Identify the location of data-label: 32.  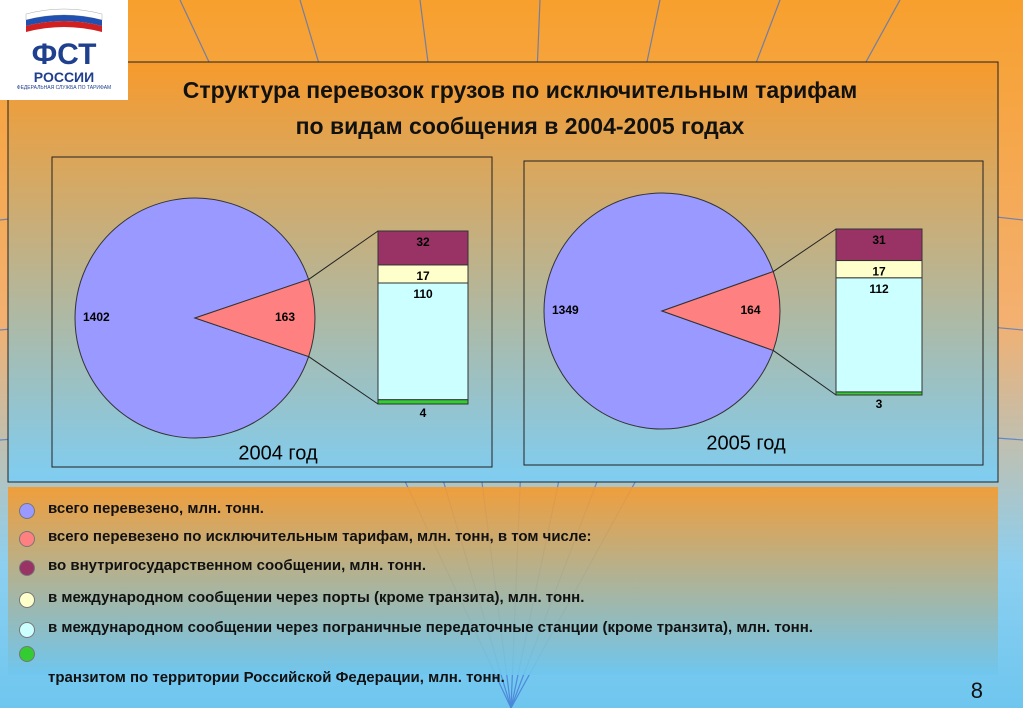
(423, 242).